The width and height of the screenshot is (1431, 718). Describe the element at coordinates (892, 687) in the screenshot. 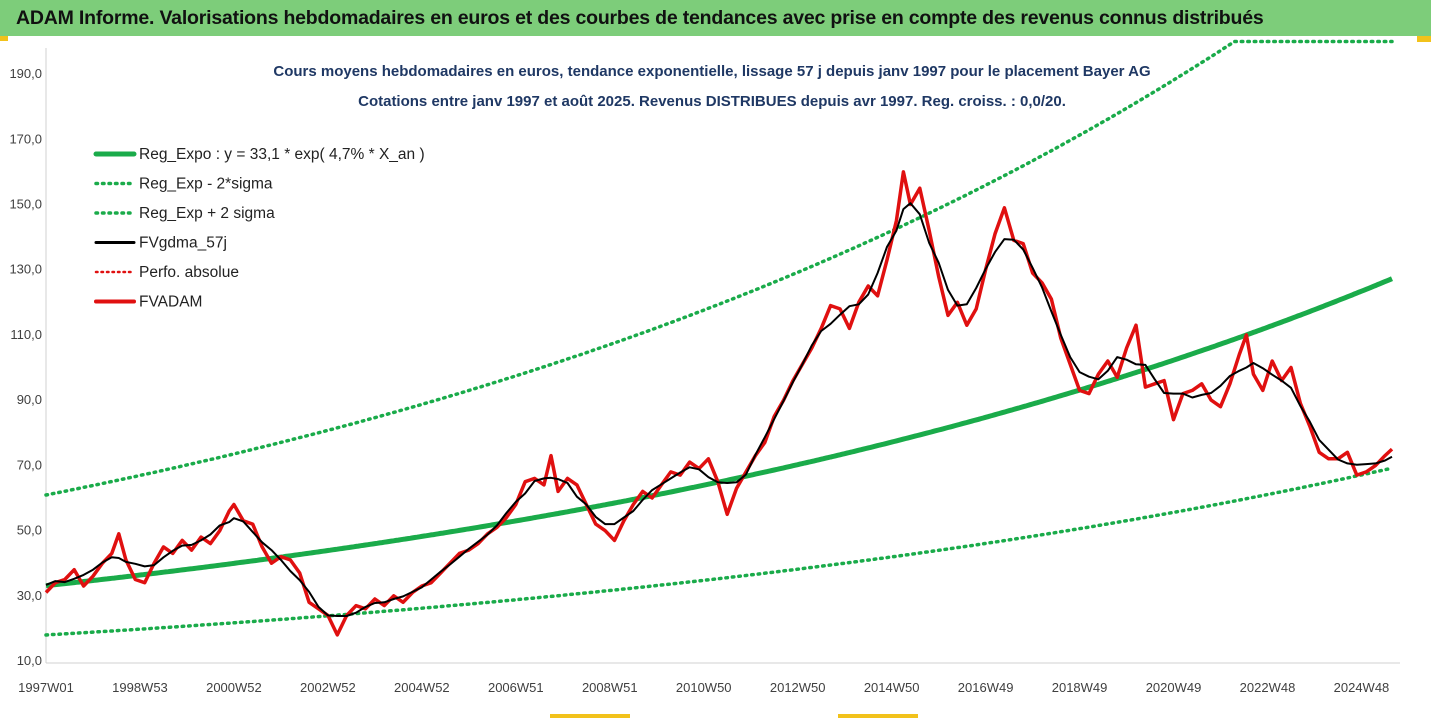

I see `x-tick-label: 2014W50` at that location.